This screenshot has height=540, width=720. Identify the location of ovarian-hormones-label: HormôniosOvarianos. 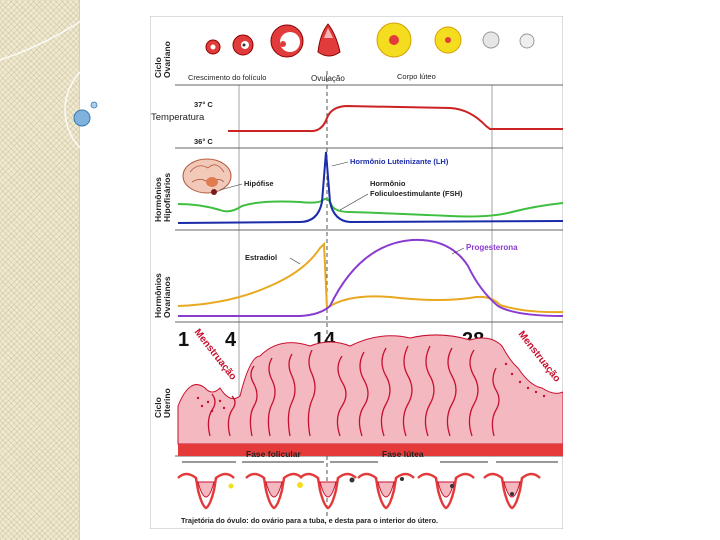
(162, 295).